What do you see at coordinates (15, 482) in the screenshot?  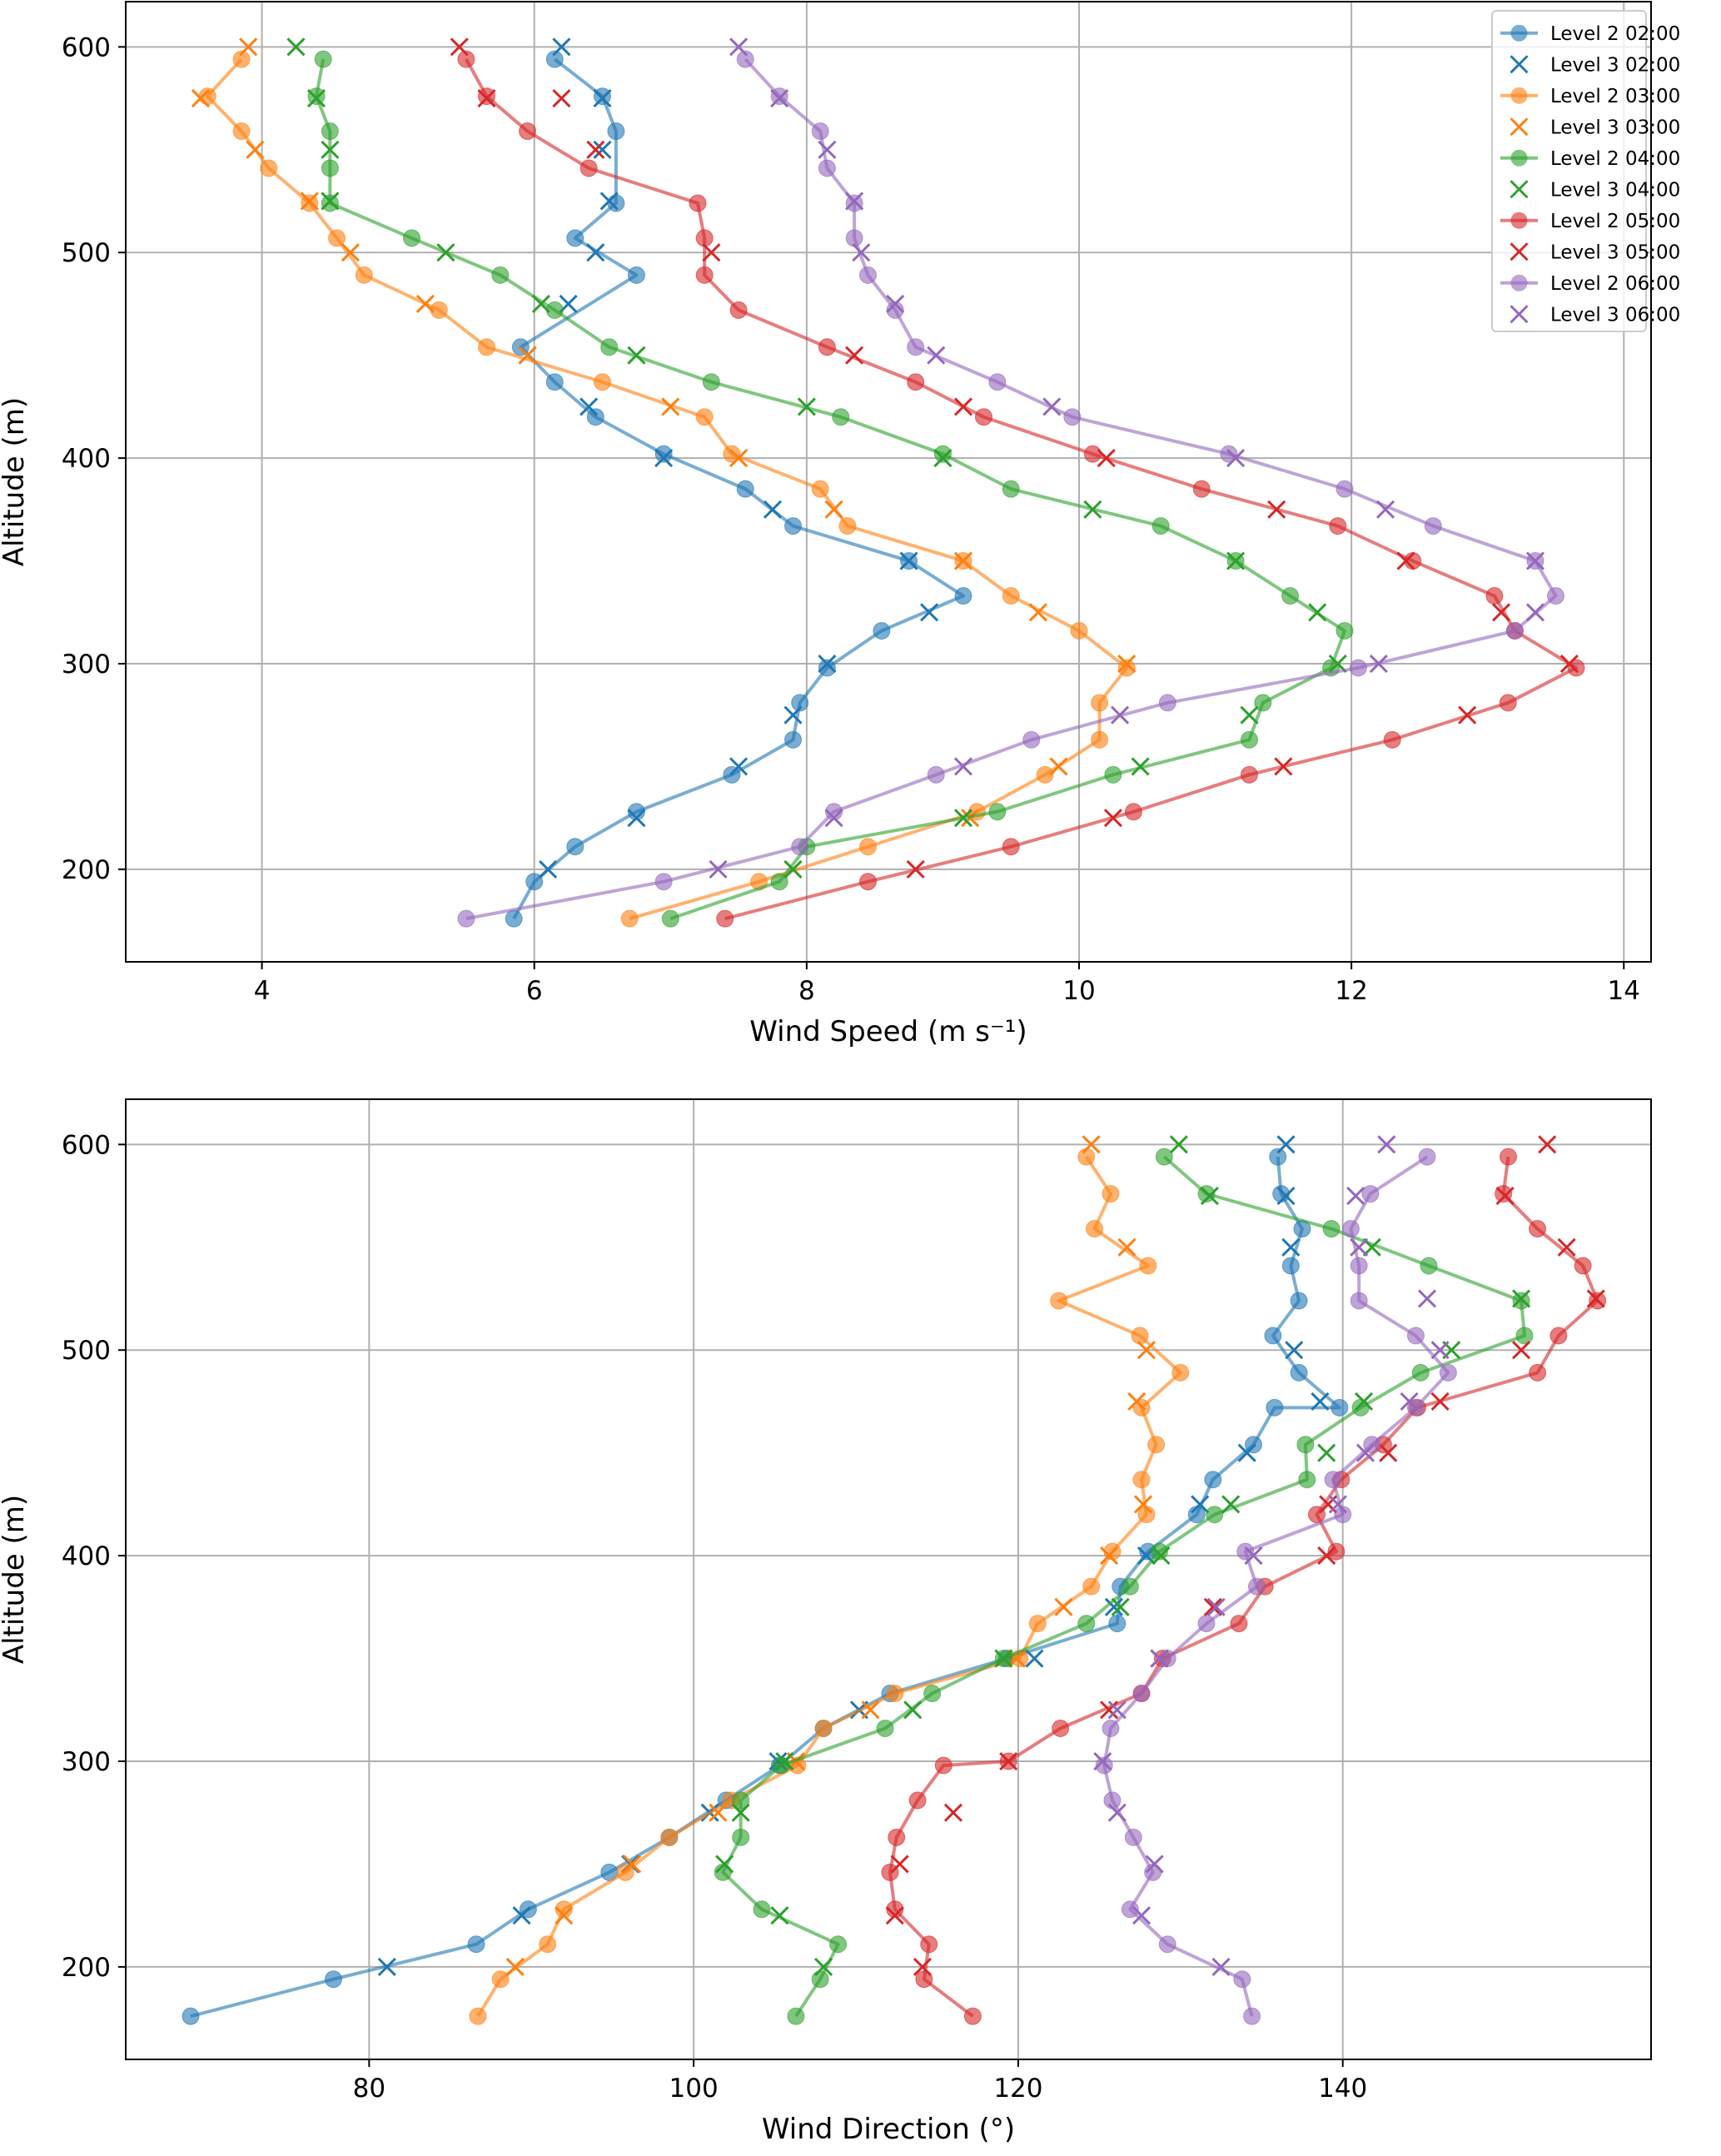 I see `wind-speed-y-axis-label: Altitude (m)` at bounding box center [15, 482].